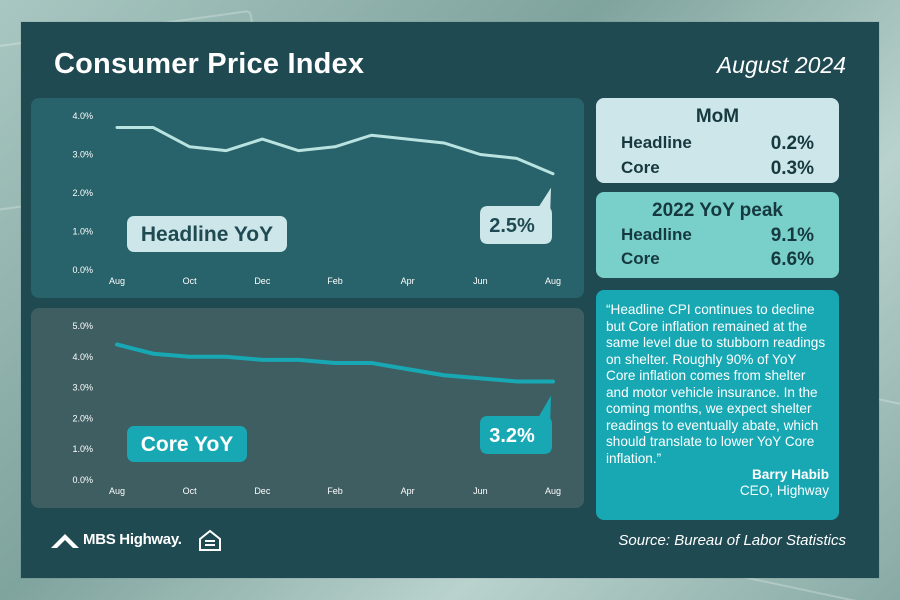 The image size is (900, 600). I want to click on mom-box: MoM Headline 0.2% Core 0.3%, so click(717, 140).